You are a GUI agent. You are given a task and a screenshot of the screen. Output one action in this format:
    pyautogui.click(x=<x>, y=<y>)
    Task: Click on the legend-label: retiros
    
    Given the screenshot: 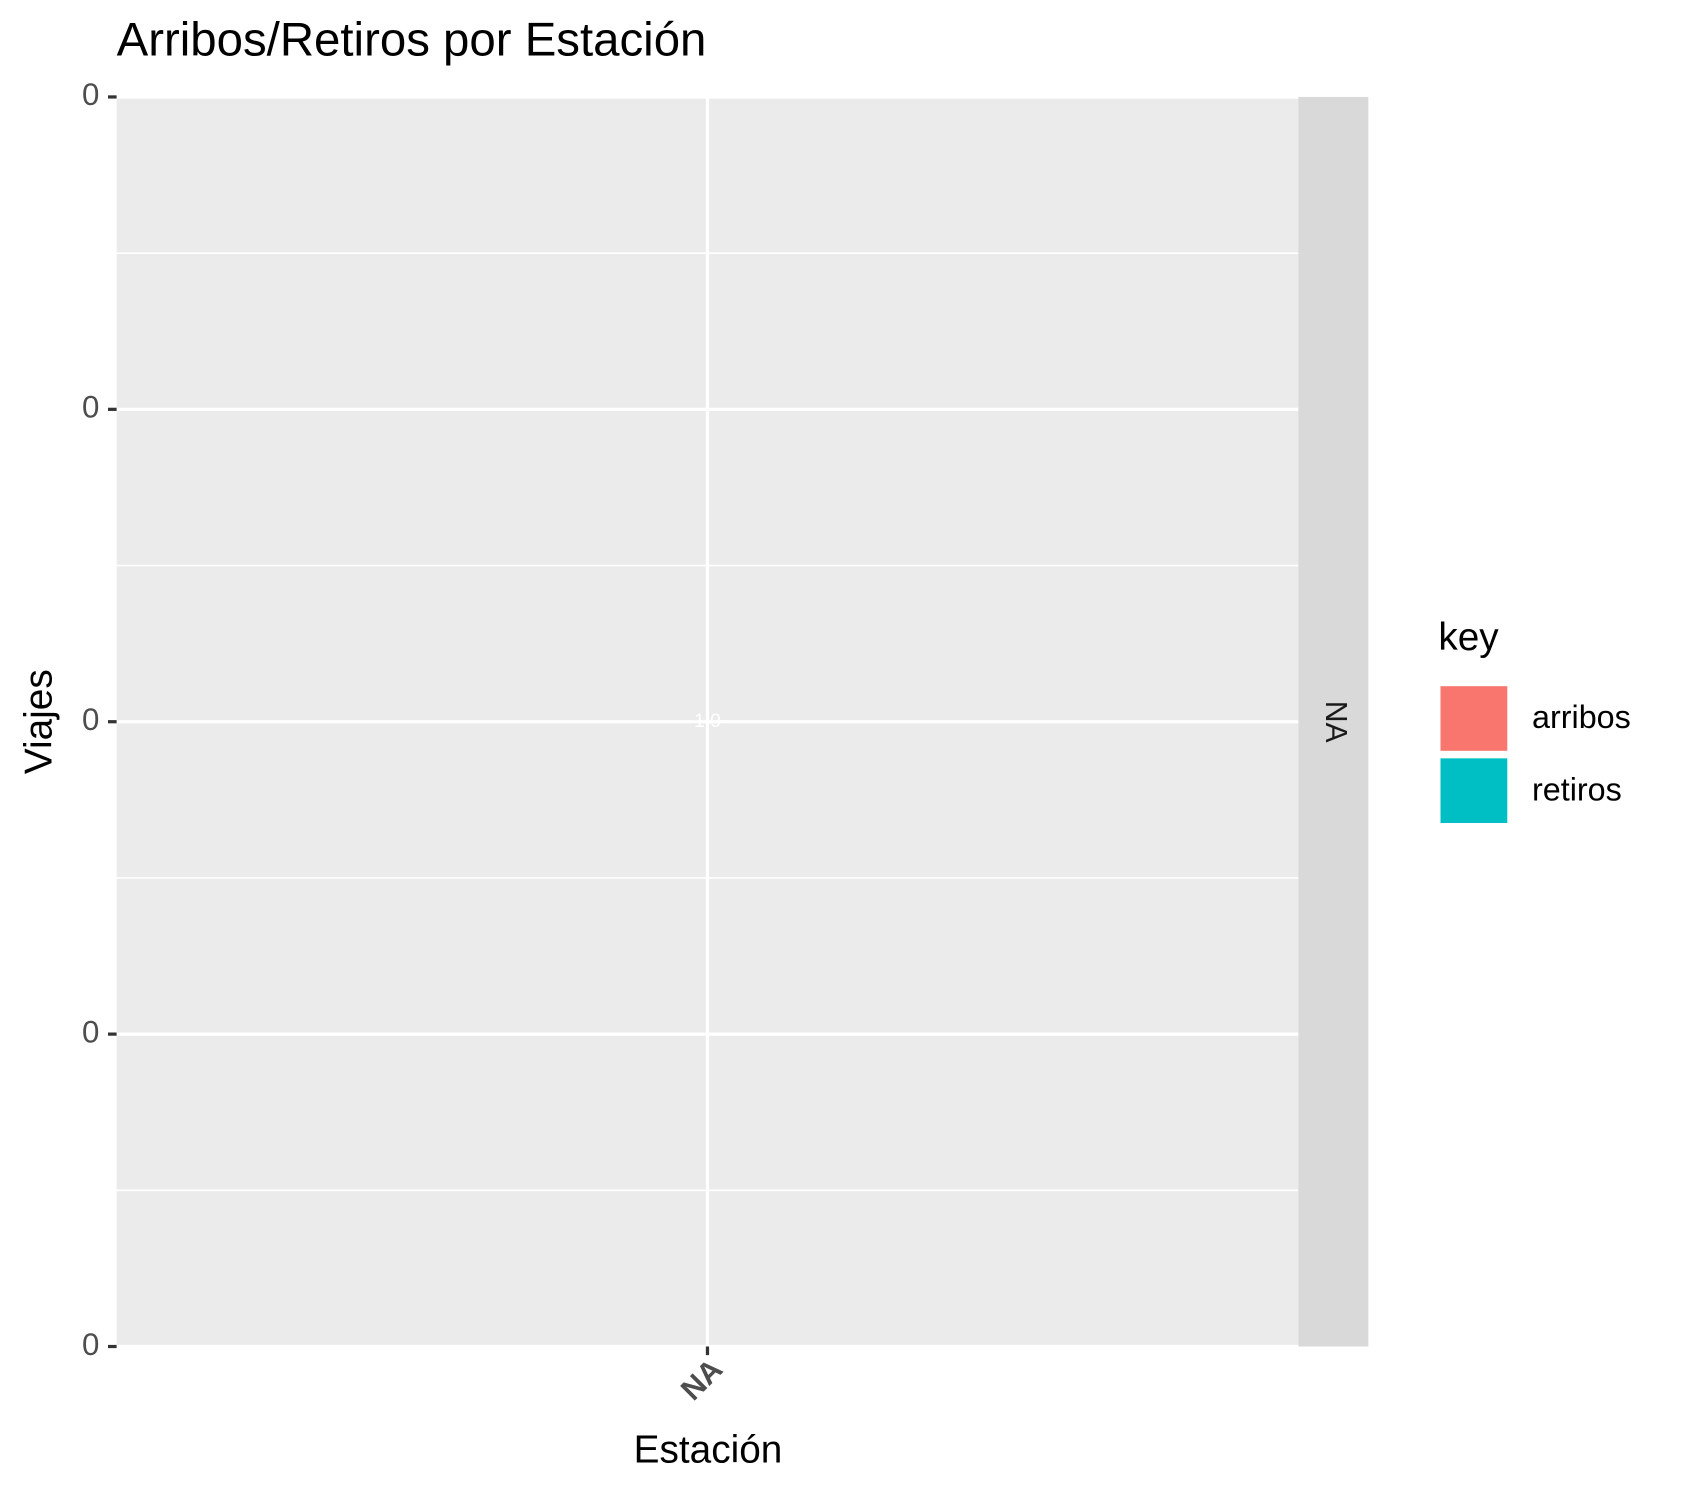 What is the action you would take?
    pyautogui.click(x=1577, y=789)
    